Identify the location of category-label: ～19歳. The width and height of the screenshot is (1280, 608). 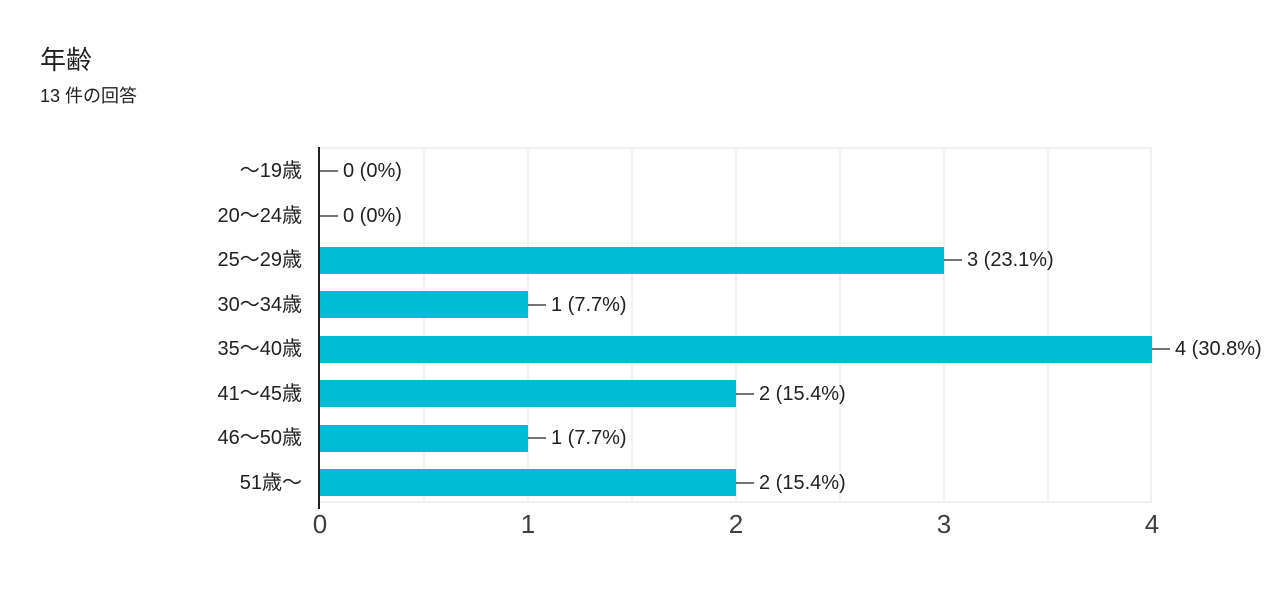
(270, 171).